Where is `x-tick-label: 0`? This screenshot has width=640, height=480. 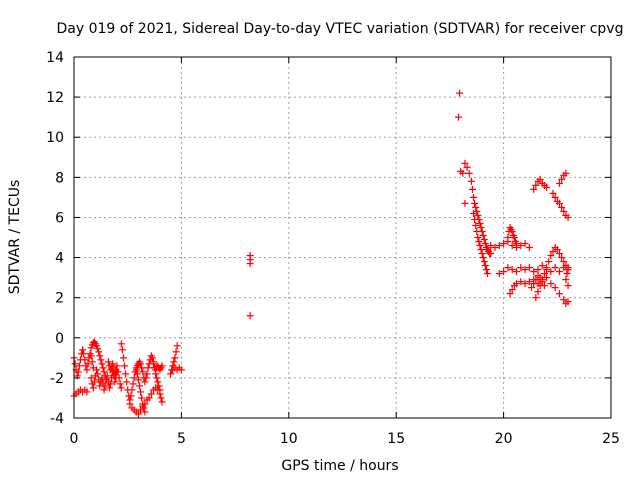
x-tick-label: 0 is located at coordinates (74, 439).